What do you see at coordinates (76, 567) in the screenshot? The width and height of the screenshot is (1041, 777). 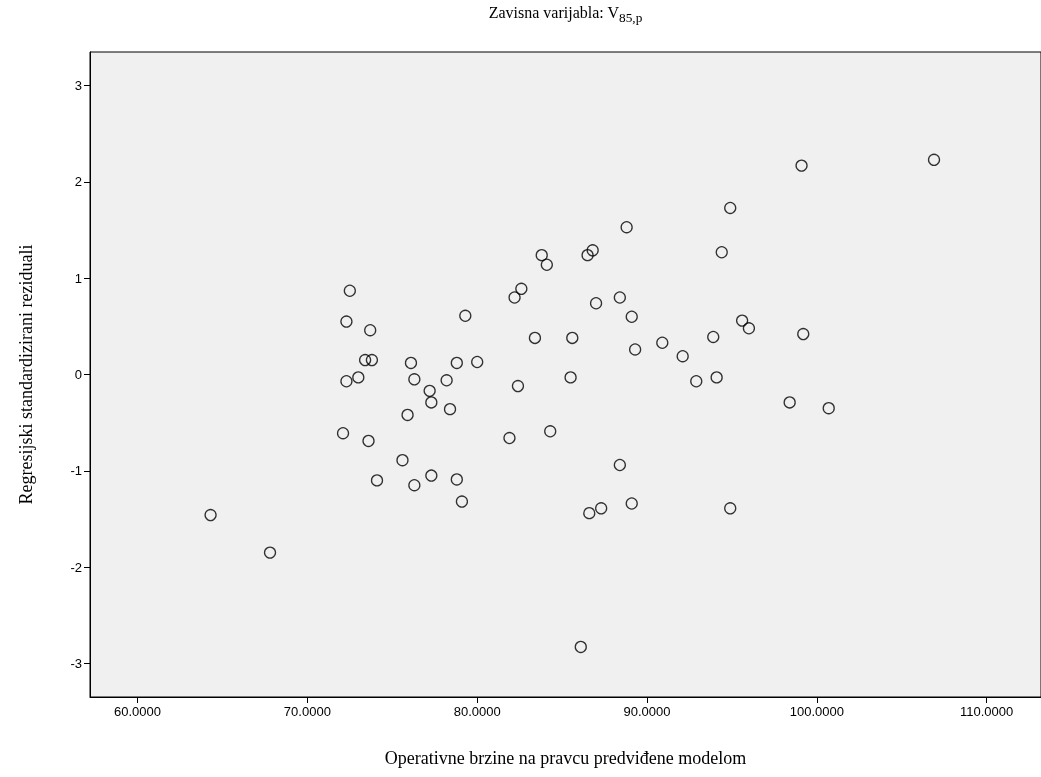 I see `y-tick-label: -2` at bounding box center [76, 567].